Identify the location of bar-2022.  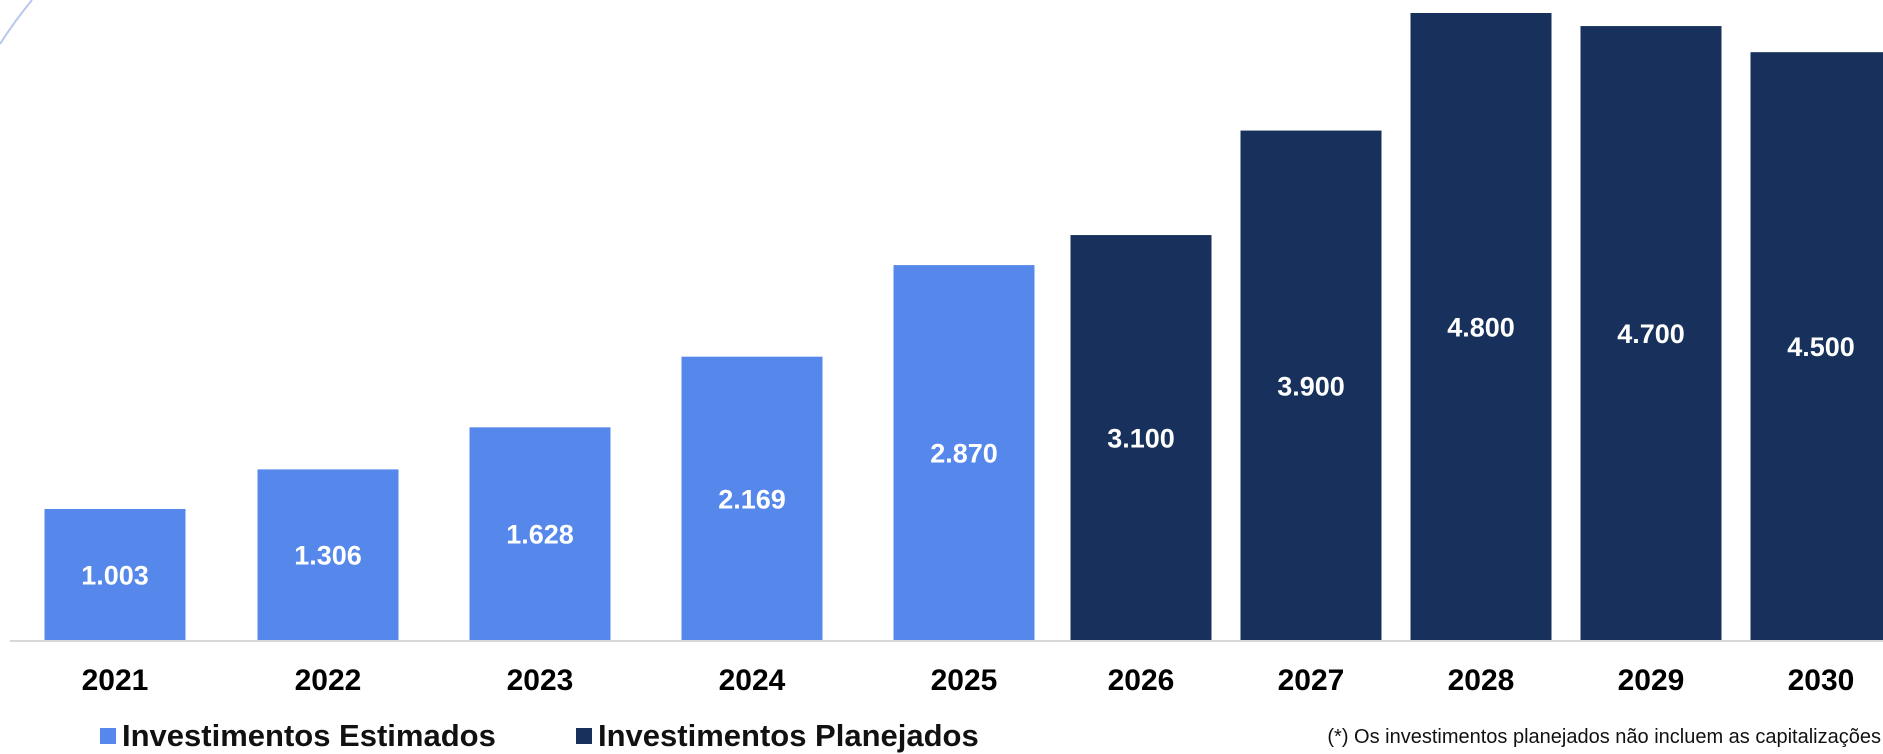
(328, 554).